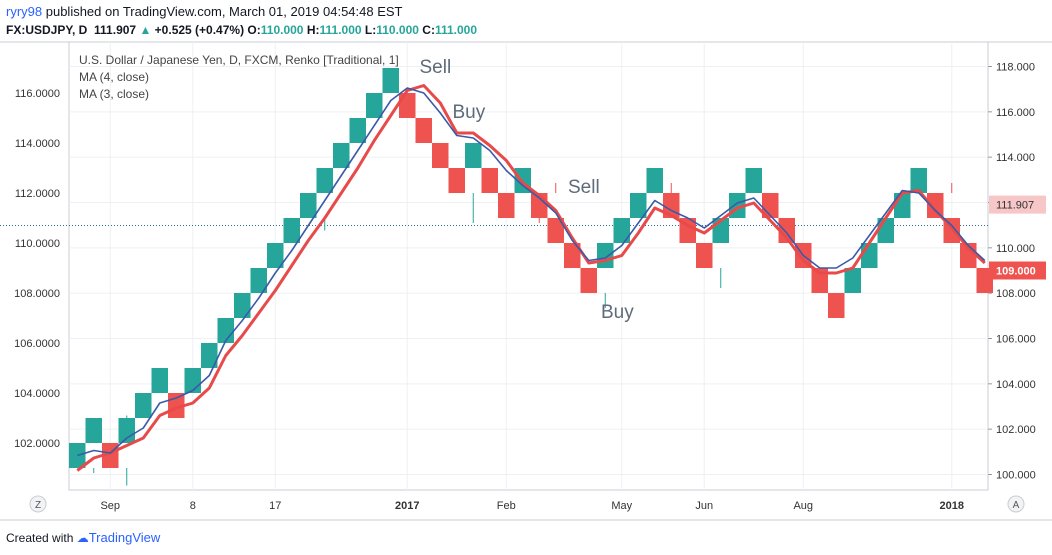  I want to click on left-price-tick: 102.0000, so click(37, 444).